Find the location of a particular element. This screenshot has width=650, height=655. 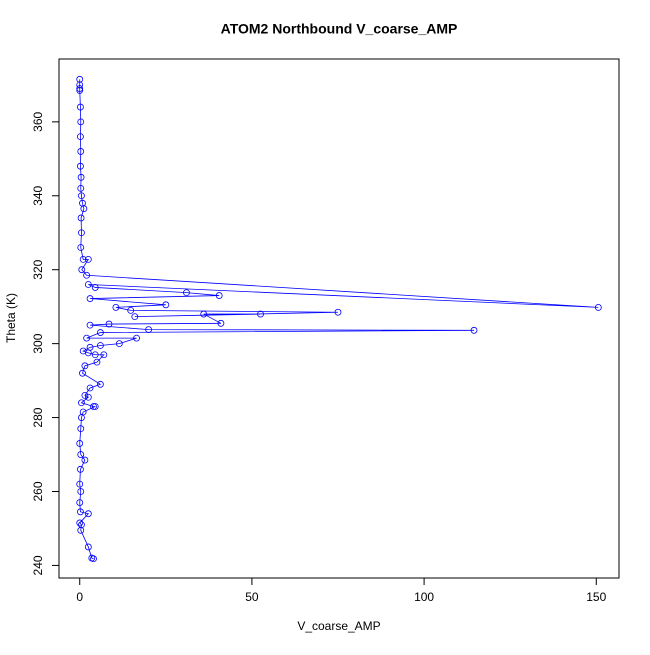

y-axis-label: Theta (K) is located at coordinates (11, 318).